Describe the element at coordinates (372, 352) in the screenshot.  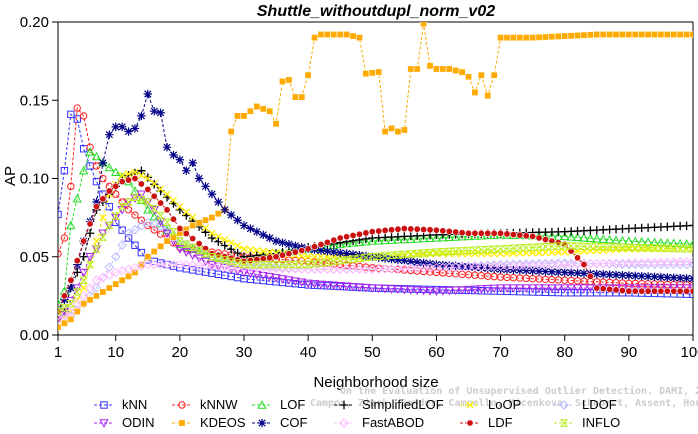
I see `x-tick-label: 50` at that location.